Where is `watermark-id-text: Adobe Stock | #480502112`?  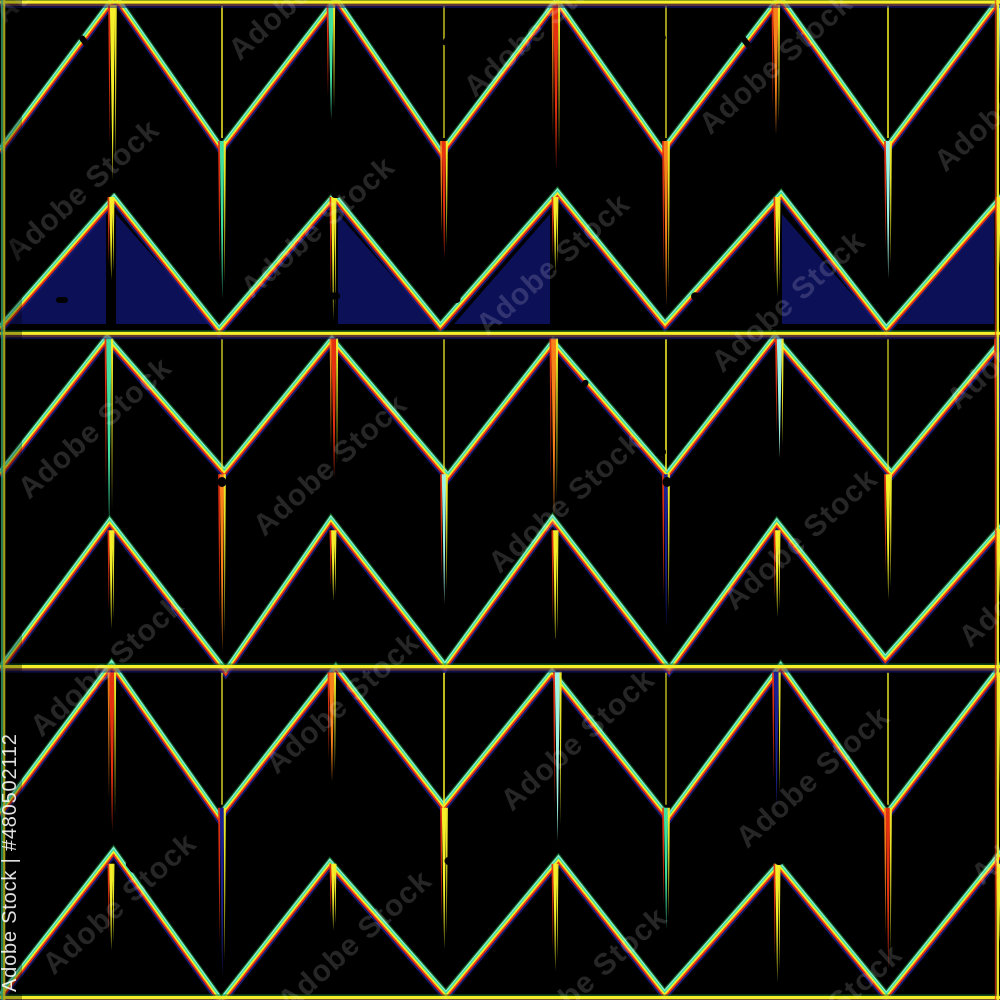
watermark-id-text: Adobe Stock | #480502112 is located at coordinates (10, 862).